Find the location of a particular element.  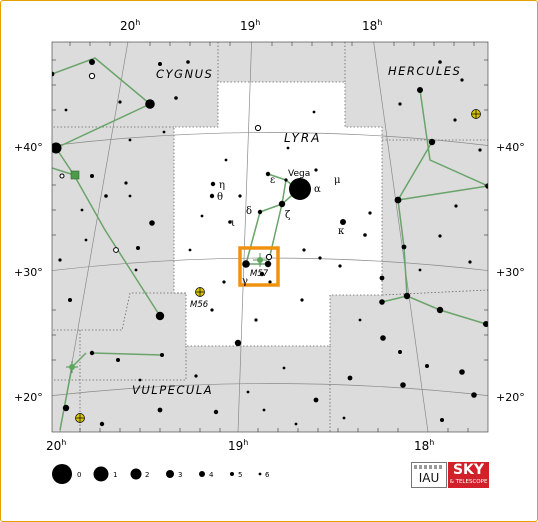

dec-label-30-left: +30° is located at coordinates (28, 272).